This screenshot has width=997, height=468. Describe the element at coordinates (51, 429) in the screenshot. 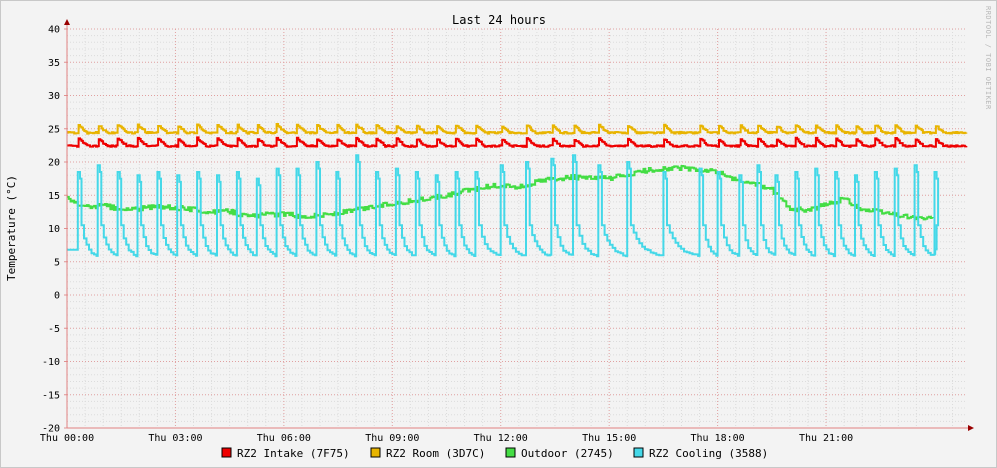

I see `y-tick-label: -20` at that location.